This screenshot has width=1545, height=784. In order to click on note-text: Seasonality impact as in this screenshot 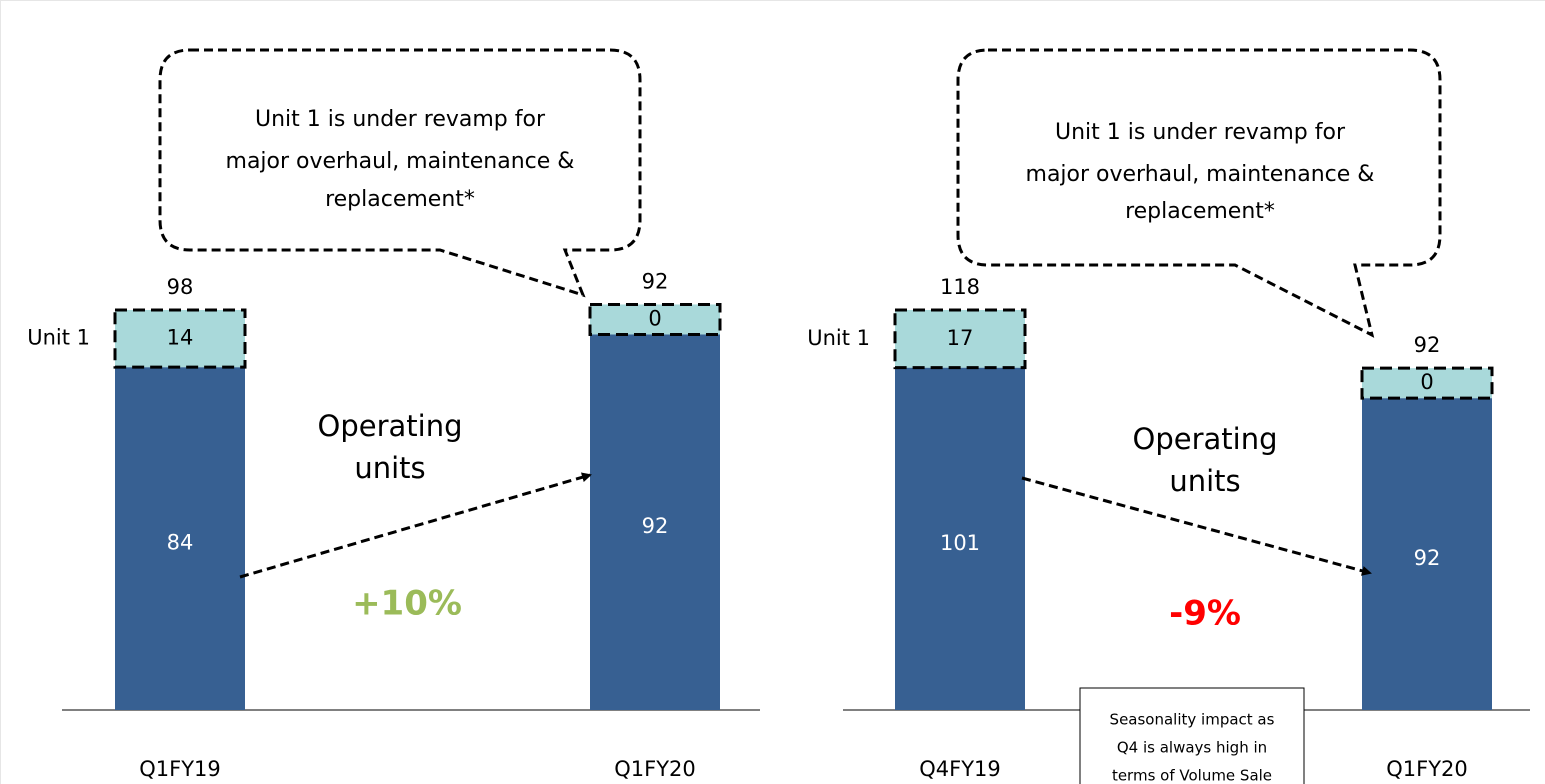, I will do `click(1192, 720)`.